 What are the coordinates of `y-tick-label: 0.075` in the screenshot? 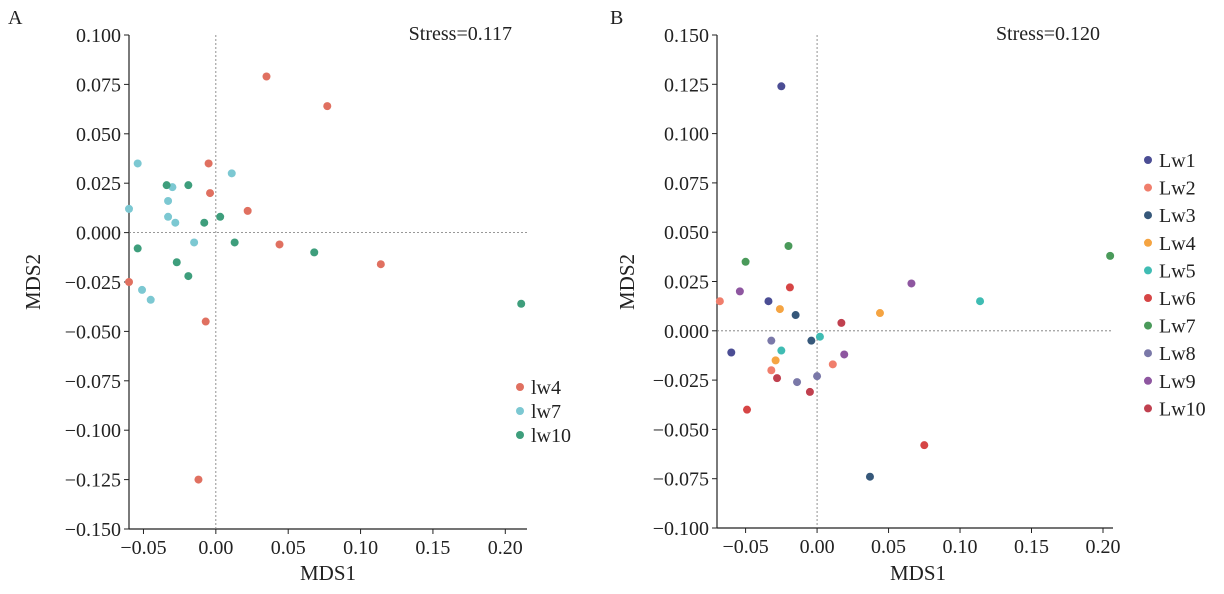 It's located at (686, 184).